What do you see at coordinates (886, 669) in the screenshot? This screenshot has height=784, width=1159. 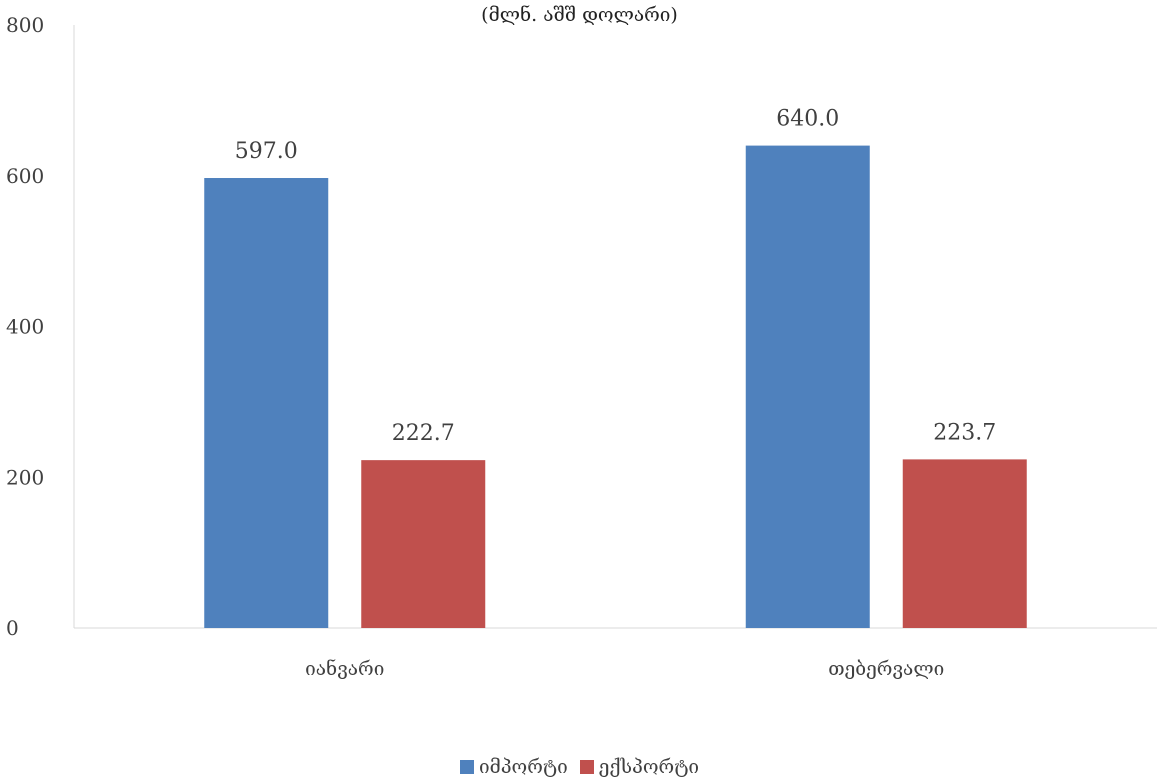 I see `x-tick-label: თებერვალი` at bounding box center [886, 669].